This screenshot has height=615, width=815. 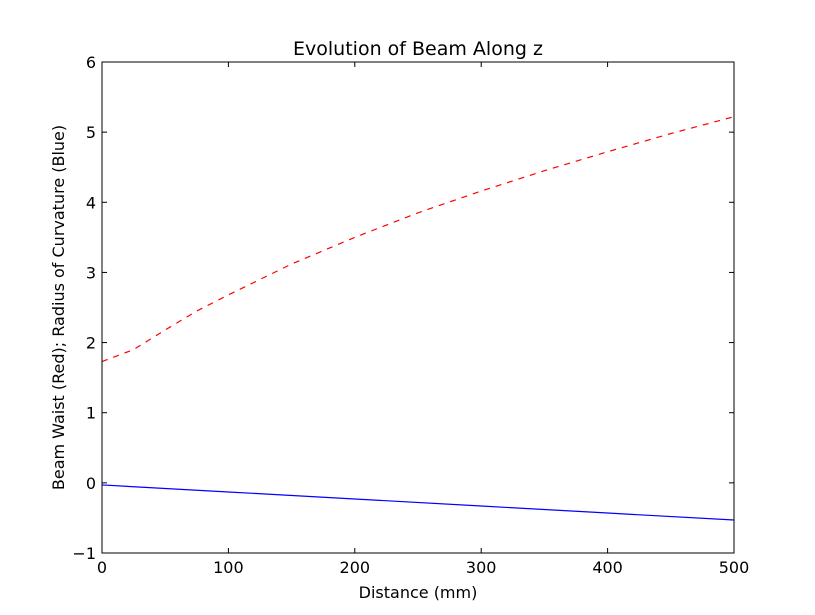 What do you see at coordinates (91, 343) in the screenshot?
I see `y-tick-label: 2` at bounding box center [91, 343].